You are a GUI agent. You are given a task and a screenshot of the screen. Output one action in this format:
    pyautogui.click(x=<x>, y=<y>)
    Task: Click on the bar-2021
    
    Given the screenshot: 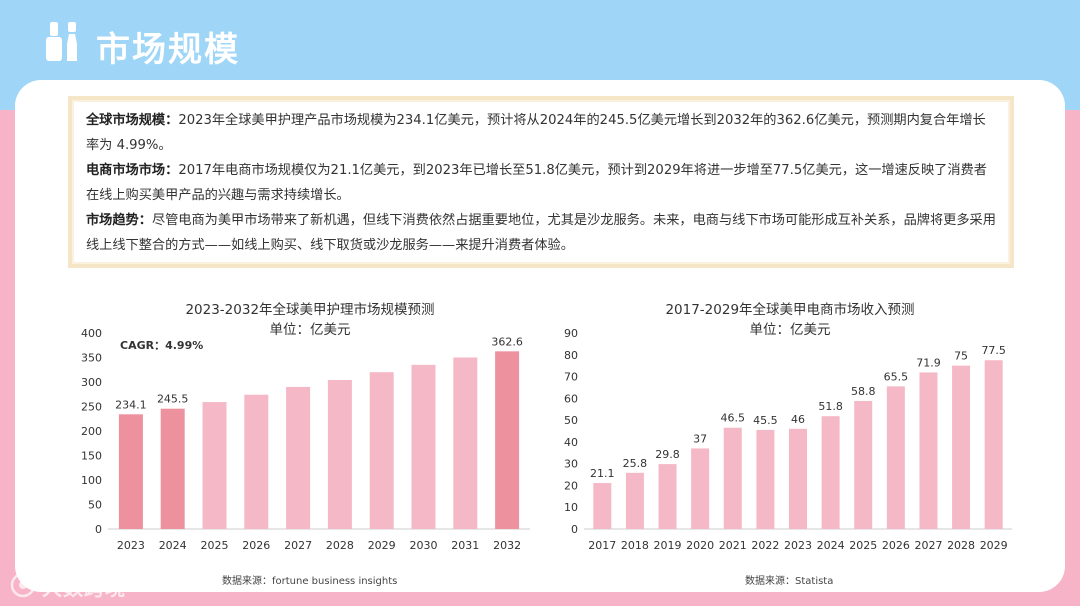 What is the action you would take?
    pyautogui.click(x=732, y=478)
    